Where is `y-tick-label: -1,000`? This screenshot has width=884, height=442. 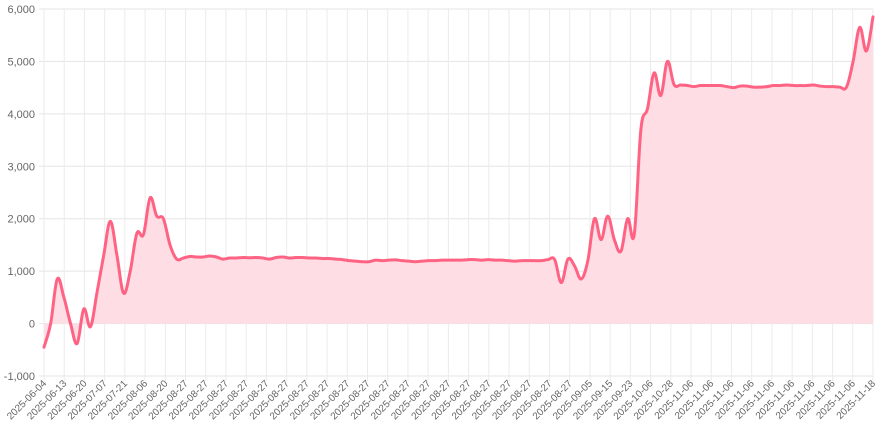
y-tick-label: -1,000 is located at coordinates (19, 377).